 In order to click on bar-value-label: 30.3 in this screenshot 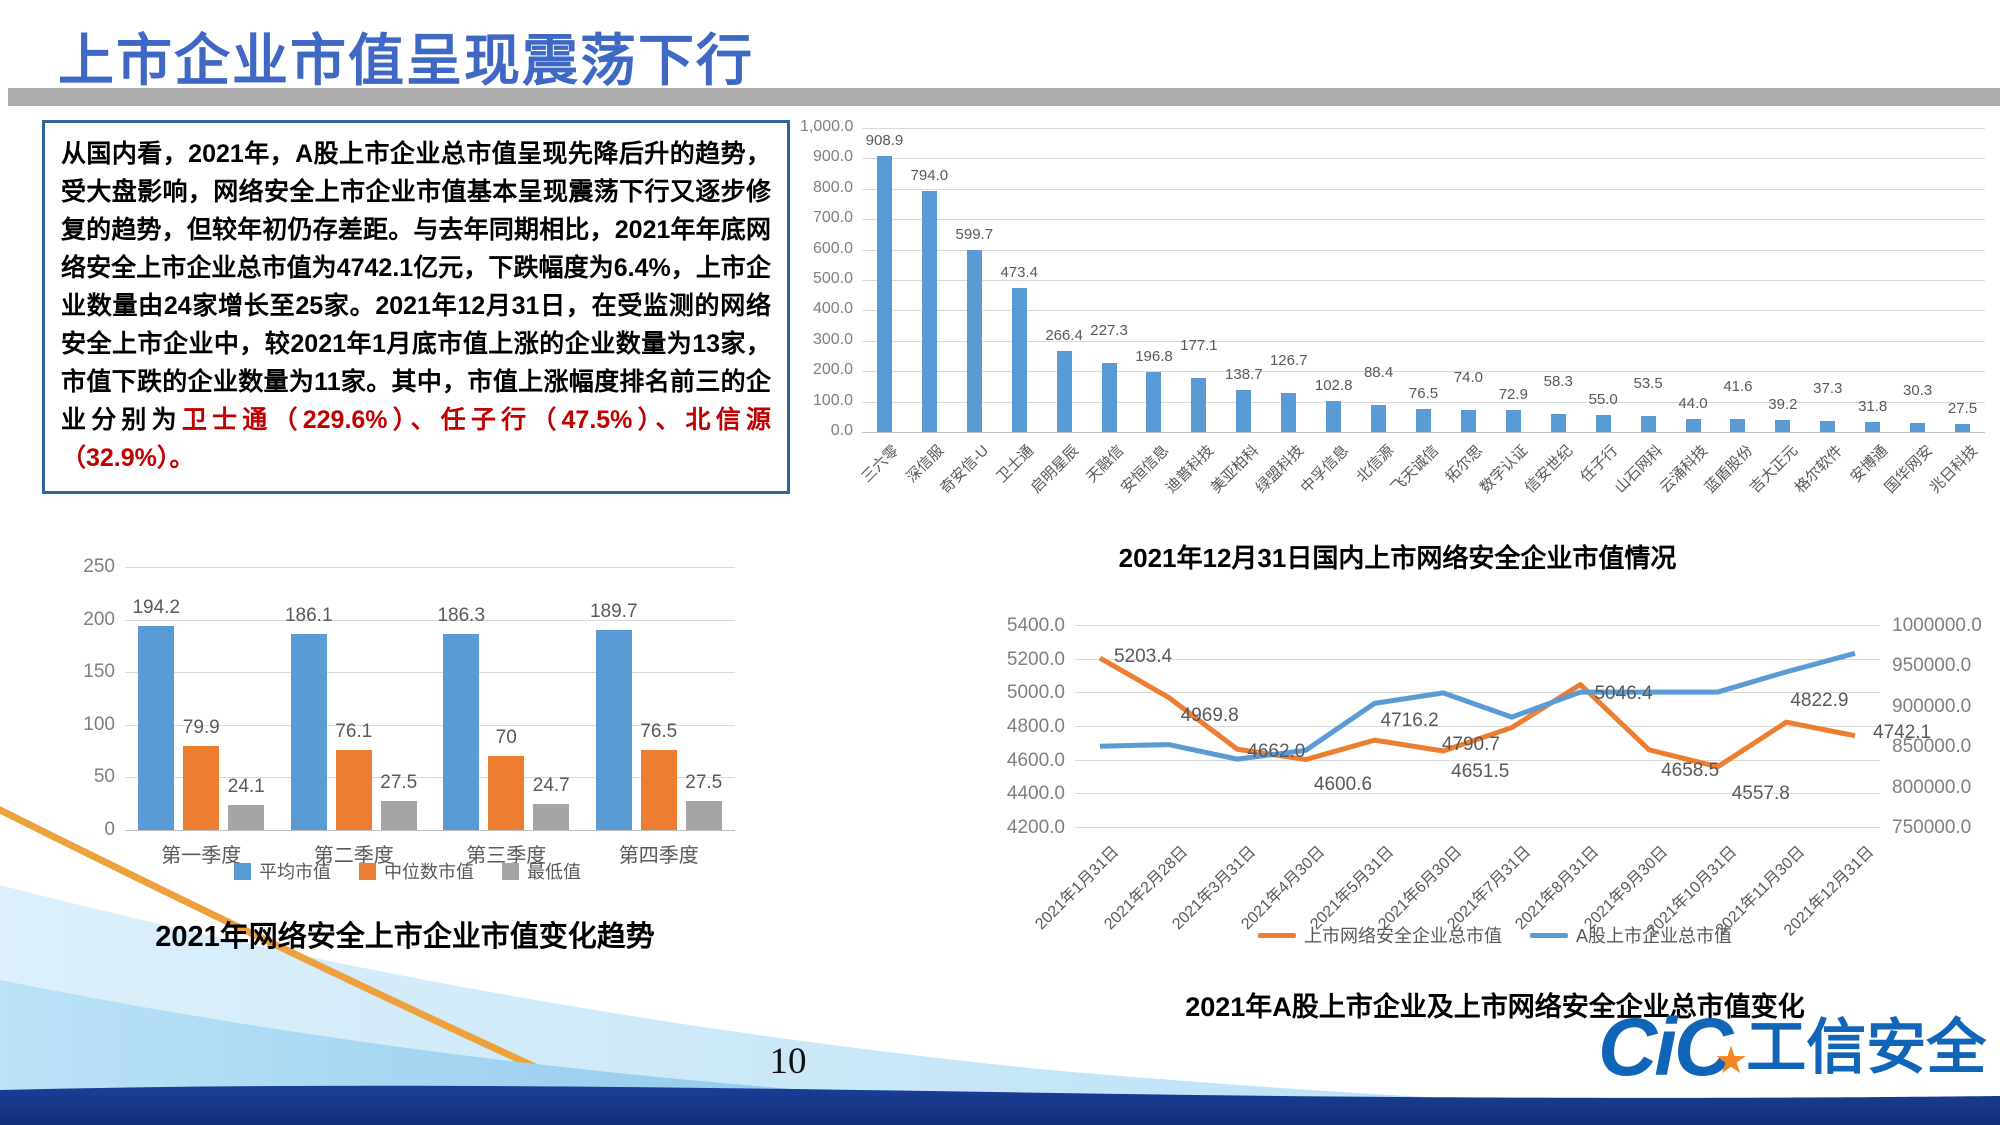, I will do `click(1918, 390)`.